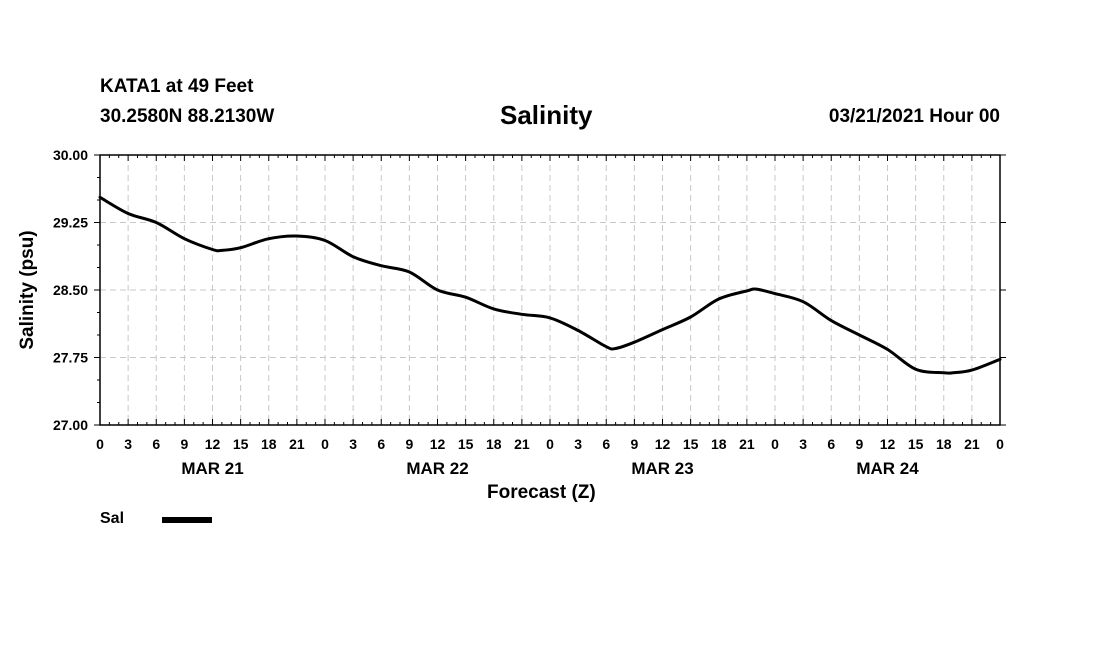 The width and height of the screenshot is (1100, 650). What do you see at coordinates (70, 223) in the screenshot?
I see `y-tick-label: 29.25` at bounding box center [70, 223].